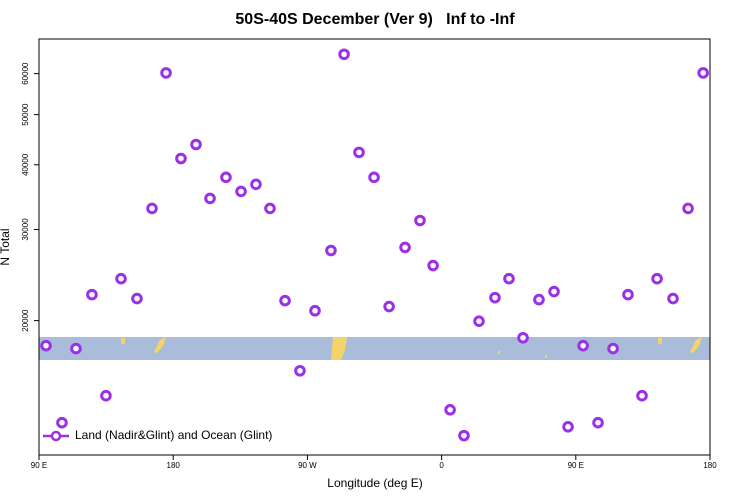  I want to click on y-axis-label: N Total, so click(6, 246).